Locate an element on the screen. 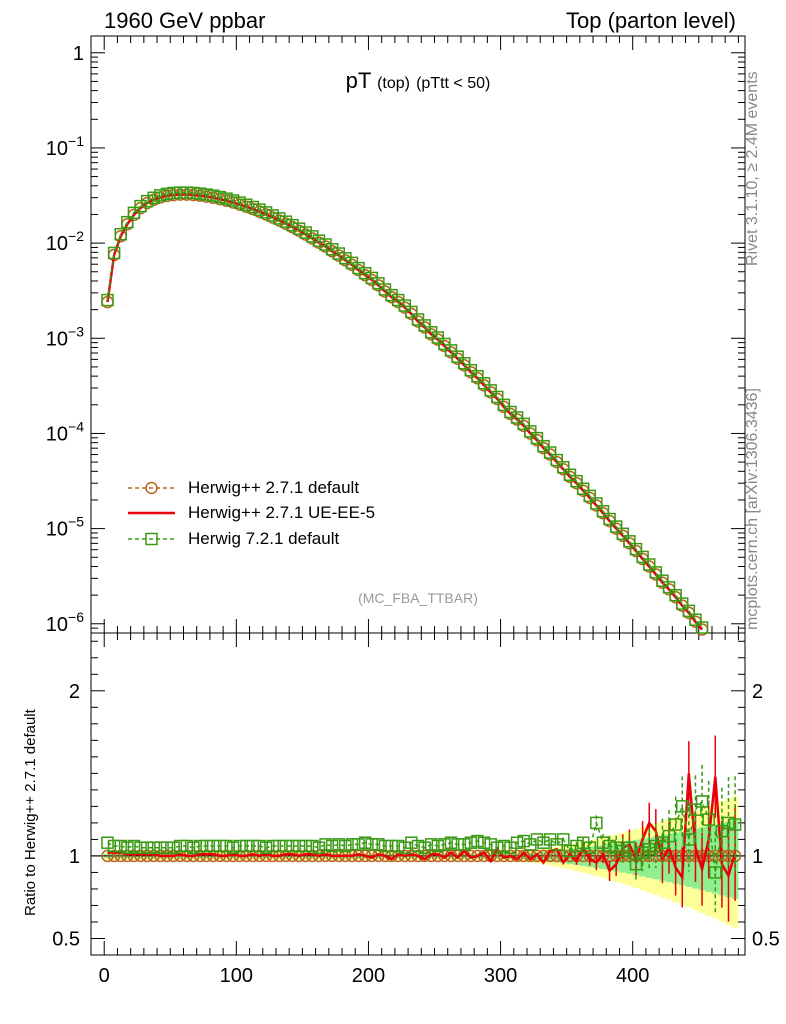  legend is located at coordinates (151, 513).